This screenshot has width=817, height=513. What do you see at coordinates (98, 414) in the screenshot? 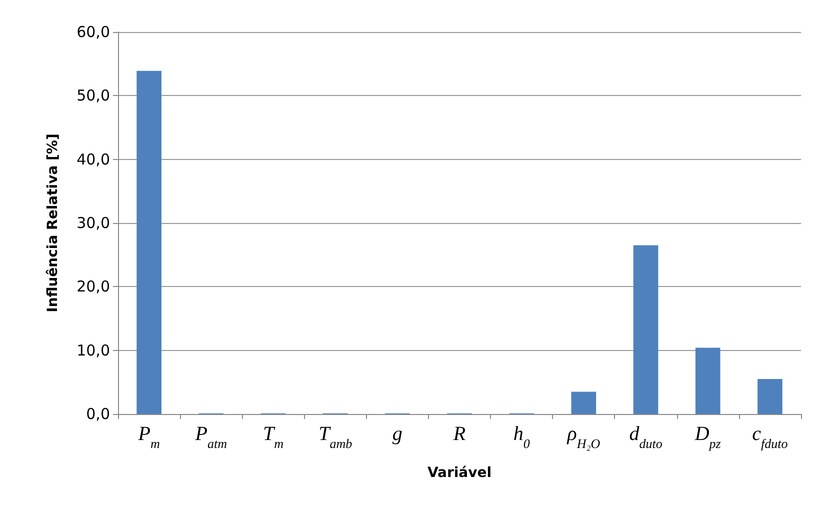
I see `y-tick-label: 0,0` at bounding box center [98, 414].